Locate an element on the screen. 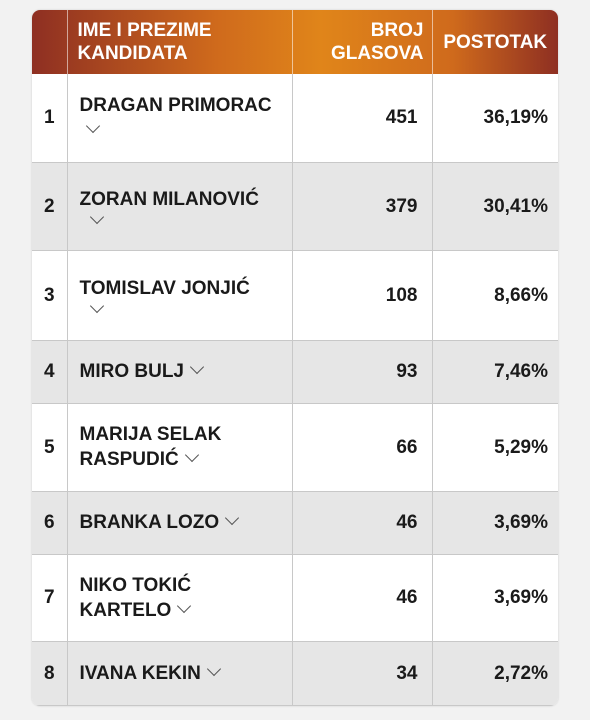 The height and width of the screenshot is (720, 590). header-rank is located at coordinates (50, 42).